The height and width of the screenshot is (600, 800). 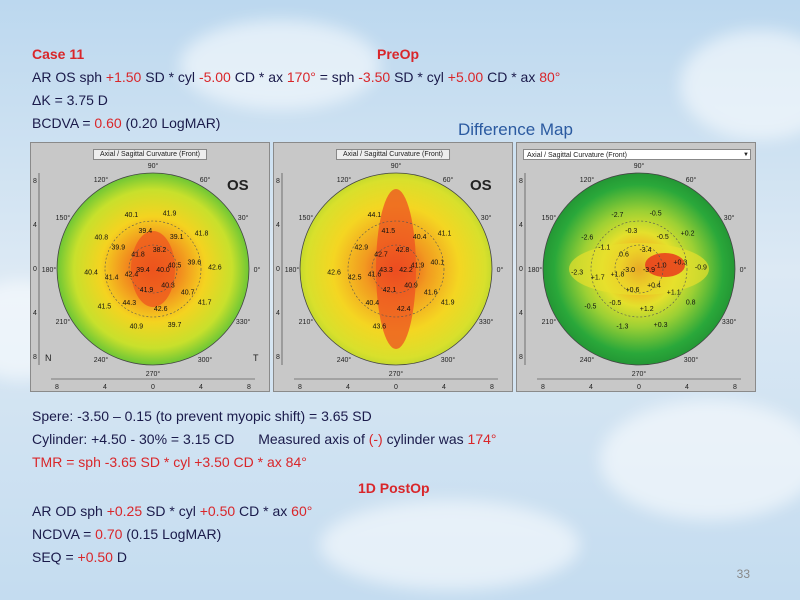 I want to click on ncdva-suffix: (0.15 LogMAR), so click(x=172, y=534).